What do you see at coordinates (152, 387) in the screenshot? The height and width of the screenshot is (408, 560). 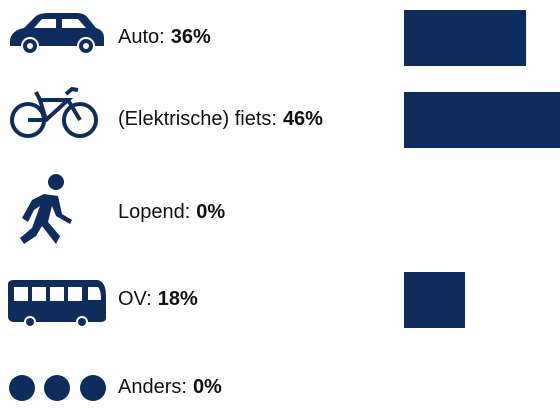 I see `category-label: Anders:` at bounding box center [152, 387].